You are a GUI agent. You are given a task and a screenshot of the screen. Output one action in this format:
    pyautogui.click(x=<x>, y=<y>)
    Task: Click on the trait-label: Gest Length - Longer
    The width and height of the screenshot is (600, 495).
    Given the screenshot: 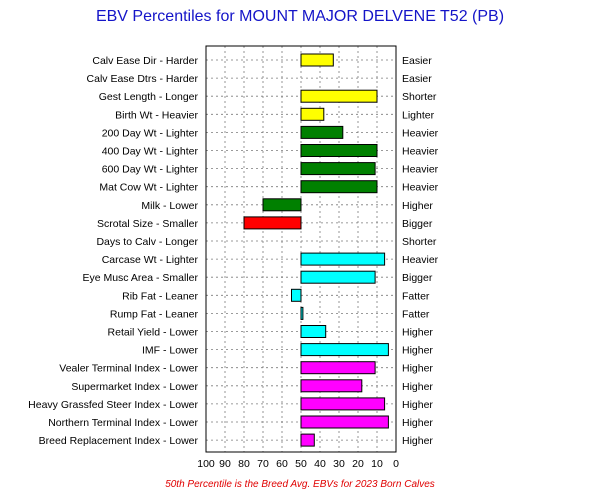 What is the action you would take?
    pyautogui.click(x=149, y=97)
    